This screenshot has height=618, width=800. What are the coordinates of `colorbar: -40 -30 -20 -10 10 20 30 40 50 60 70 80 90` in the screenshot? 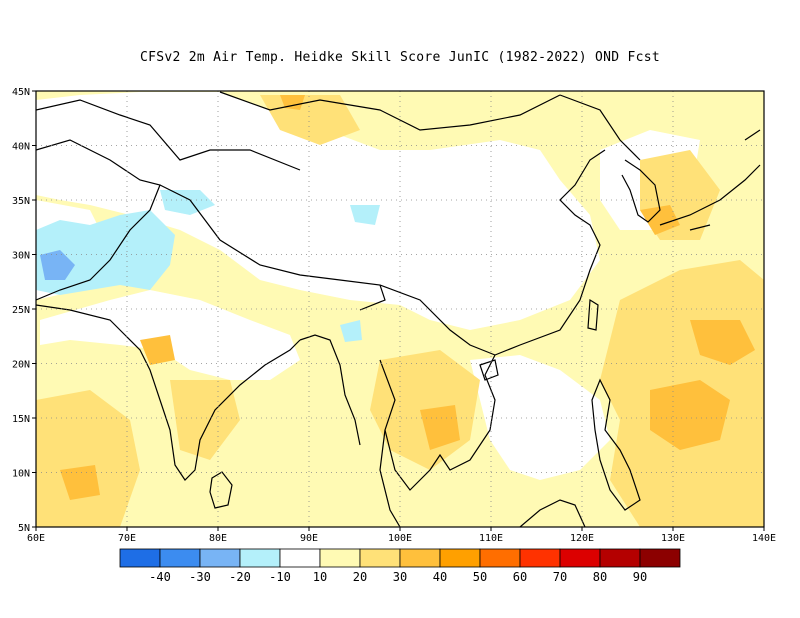 It's located at (400, 566).